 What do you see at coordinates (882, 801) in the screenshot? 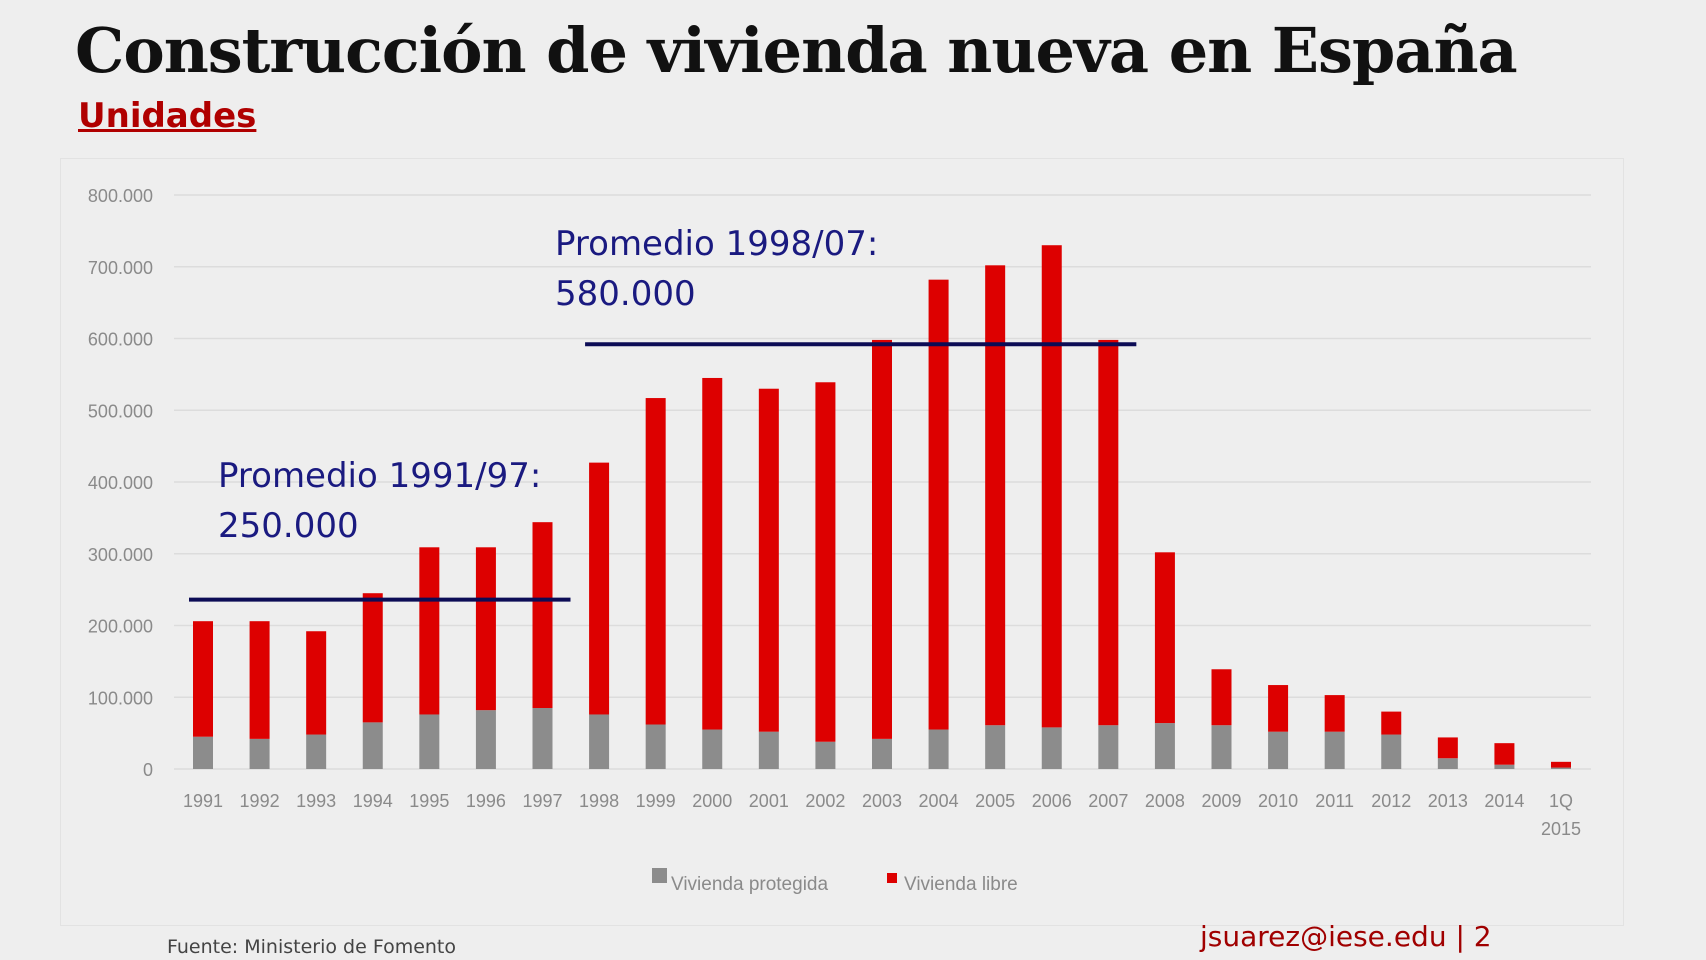
I see `x-tick-label: 2003` at bounding box center [882, 801].